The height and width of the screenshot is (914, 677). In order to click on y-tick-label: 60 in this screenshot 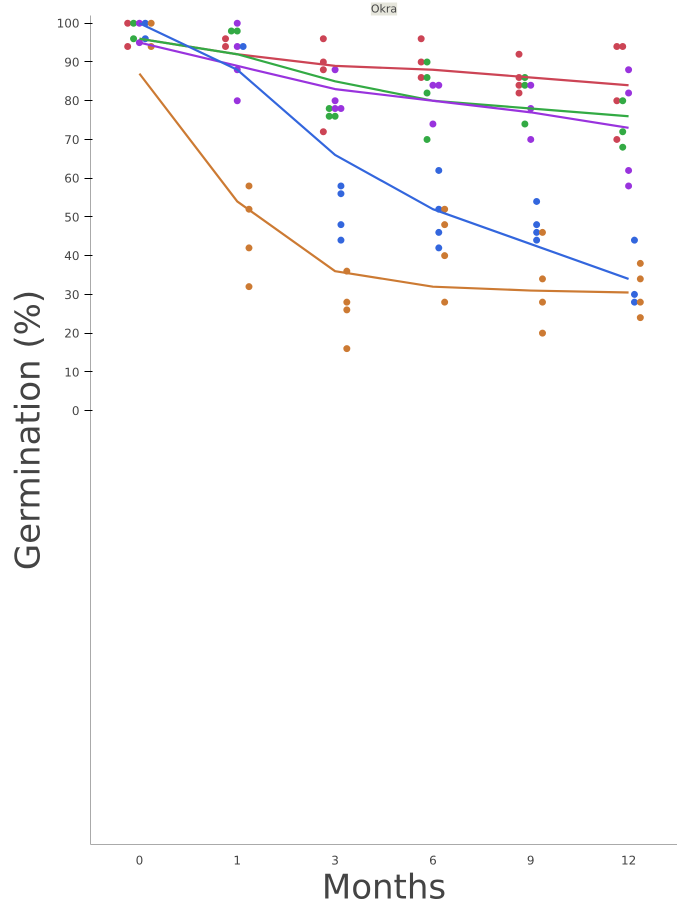, I will do `click(72, 179)`.